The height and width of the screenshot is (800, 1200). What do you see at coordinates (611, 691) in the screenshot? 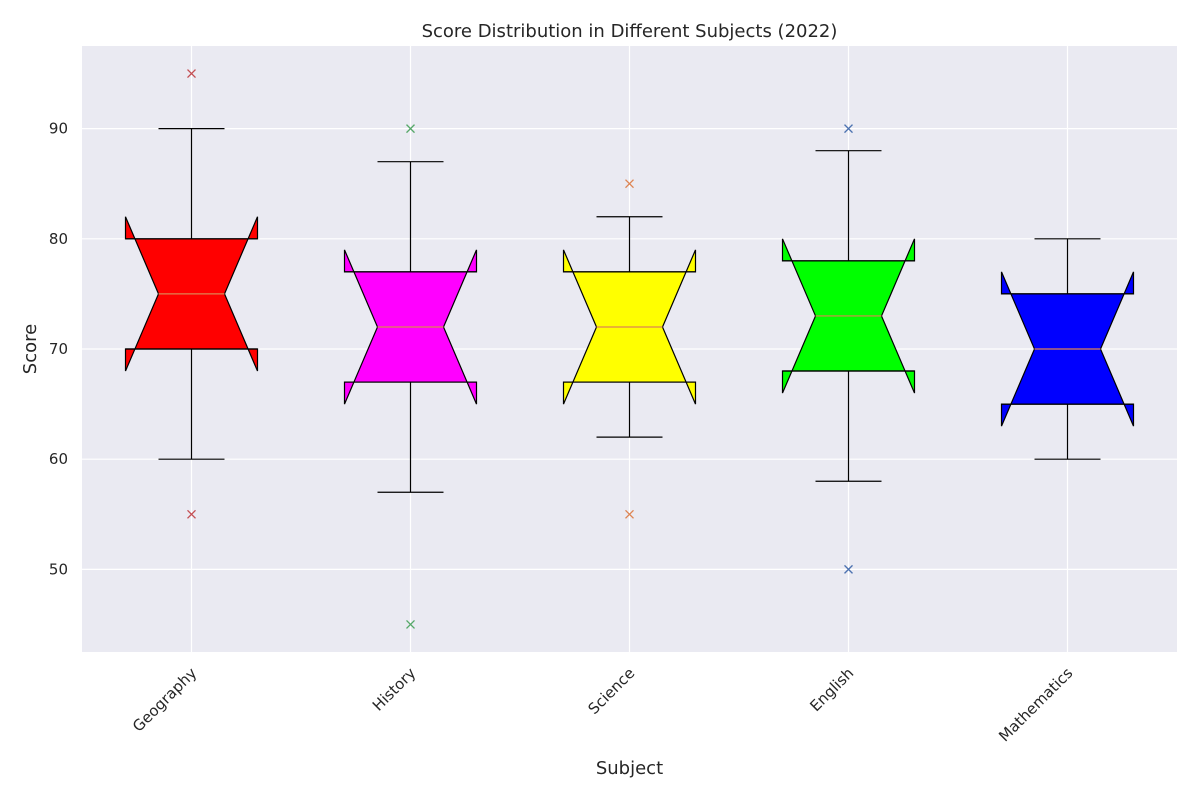
I see `x-tick-label: Science` at bounding box center [611, 691].